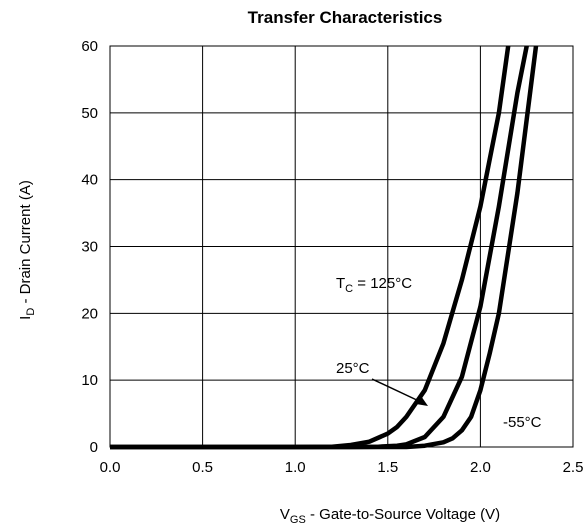  I want to click on y-tick-label: 50, so click(89, 113).